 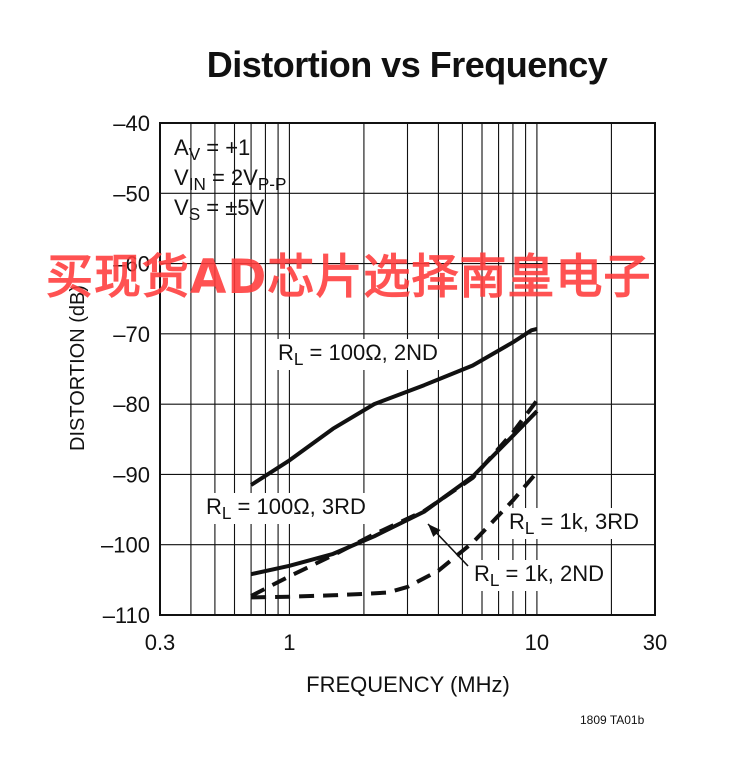 What do you see at coordinates (407, 64) in the screenshot?
I see `chart-title: Distortion vs Frequency` at bounding box center [407, 64].